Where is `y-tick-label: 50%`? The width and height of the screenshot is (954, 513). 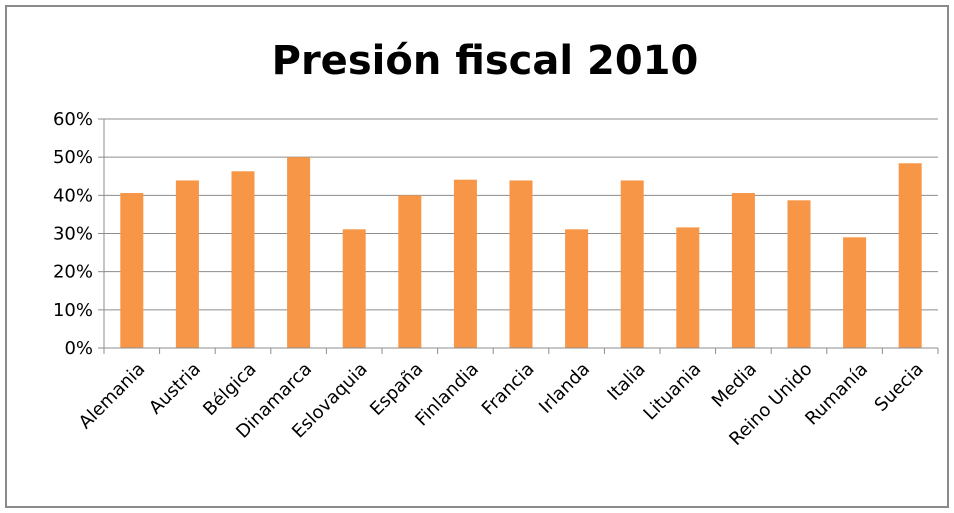 y-tick-label: 50% is located at coordinates (73, 157).